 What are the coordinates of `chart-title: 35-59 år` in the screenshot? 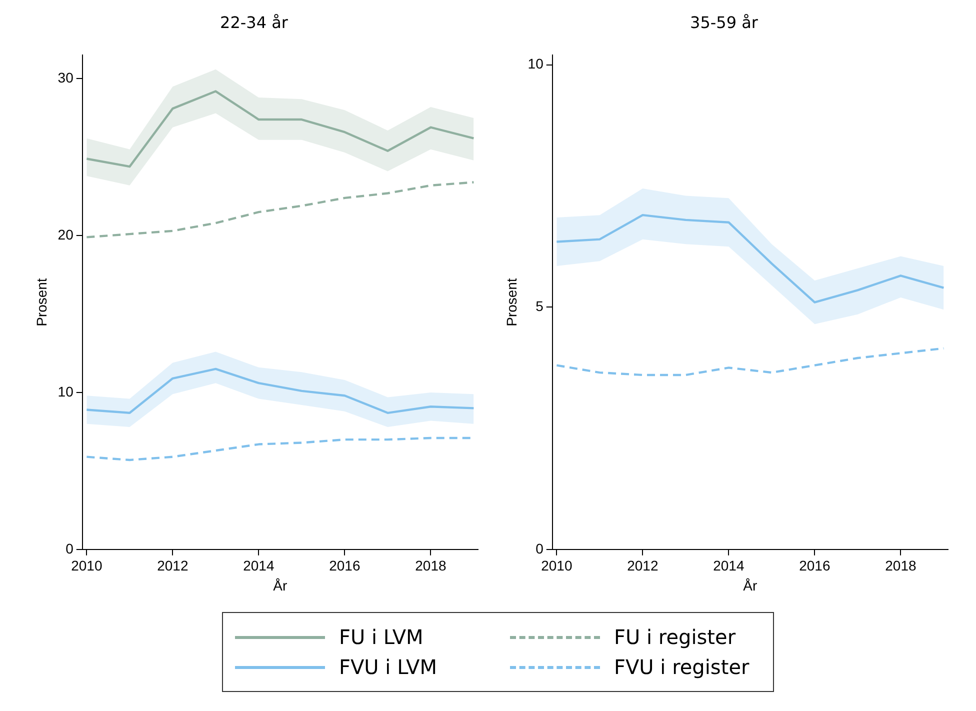 It's located at (724, 22).